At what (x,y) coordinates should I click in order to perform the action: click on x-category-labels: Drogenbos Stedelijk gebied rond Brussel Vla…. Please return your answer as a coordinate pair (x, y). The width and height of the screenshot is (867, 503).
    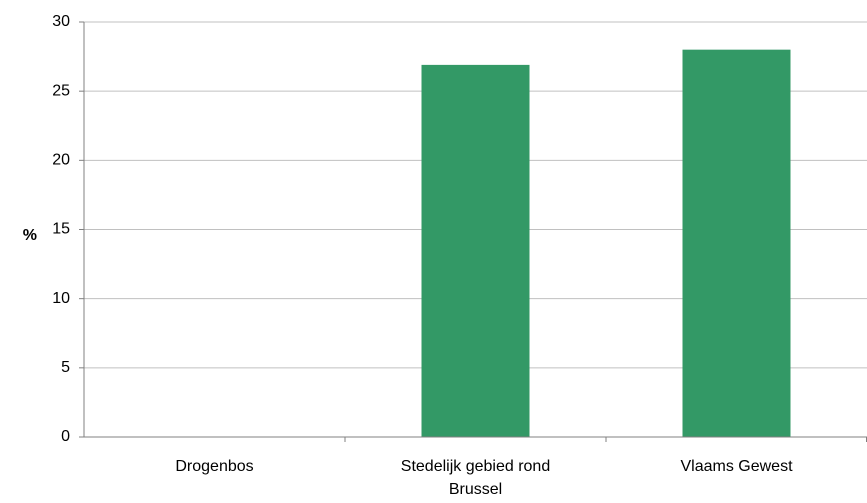
    Looking at the image, I should click on (484, 478).